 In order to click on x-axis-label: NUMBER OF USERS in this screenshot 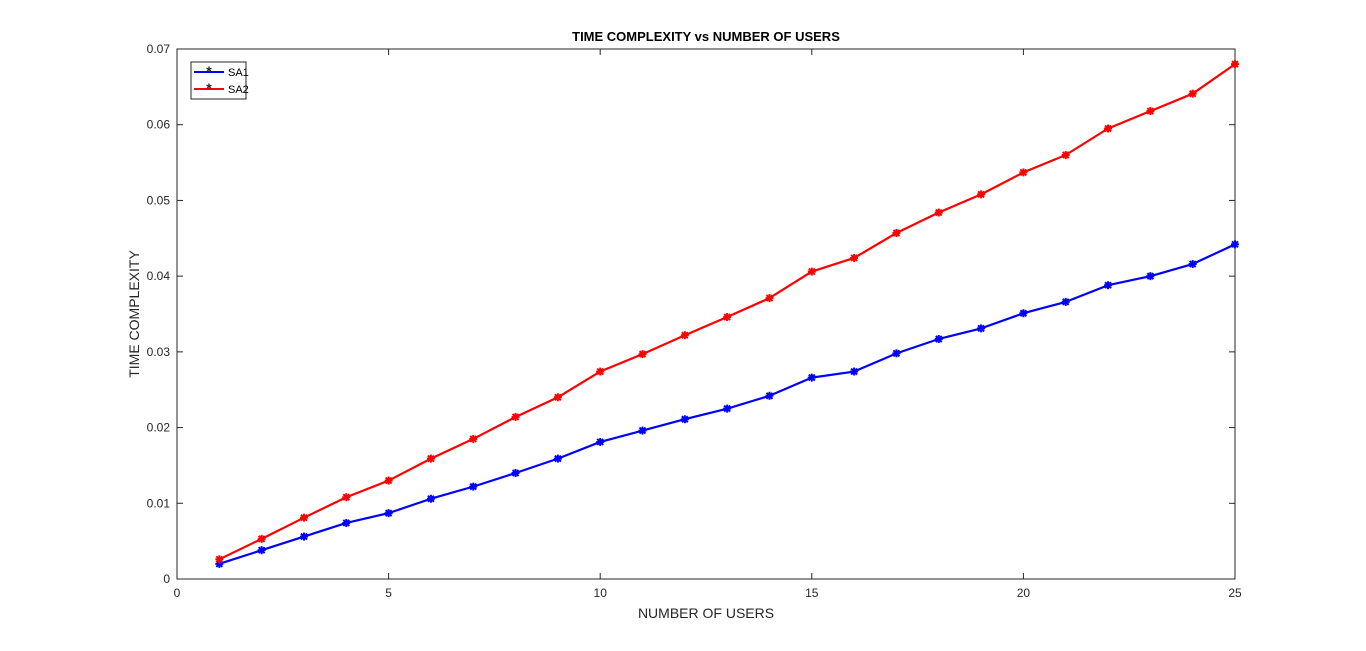, I will do `click(706, 613)`.